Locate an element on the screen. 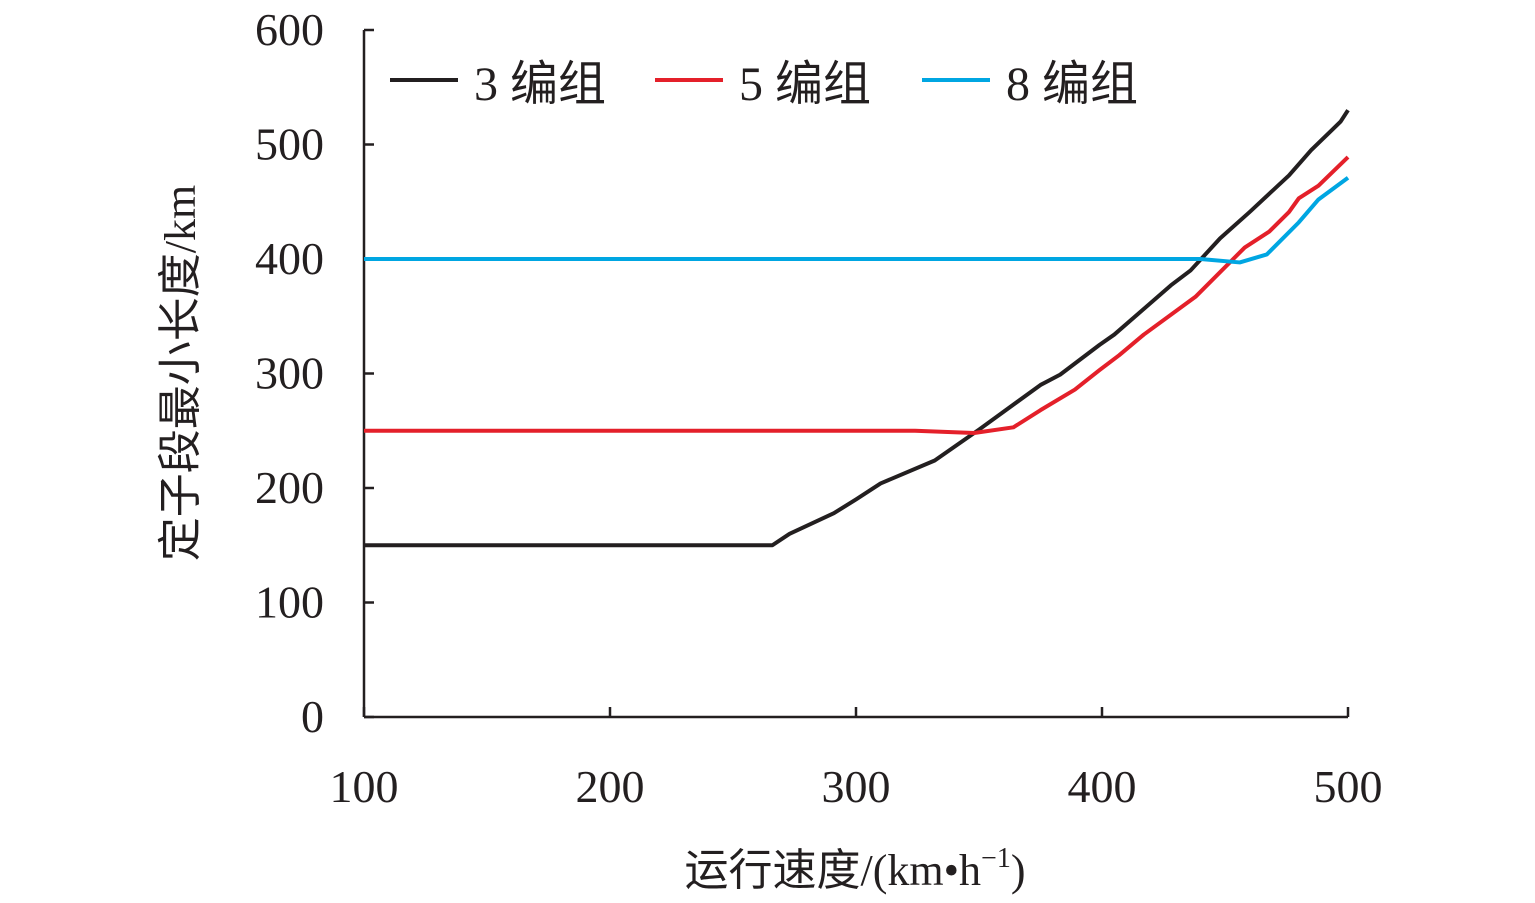 Image resolution: width=1535 pixels, height=903 pixels. y-tick-label: 400 is located at coordinates (289, 258).